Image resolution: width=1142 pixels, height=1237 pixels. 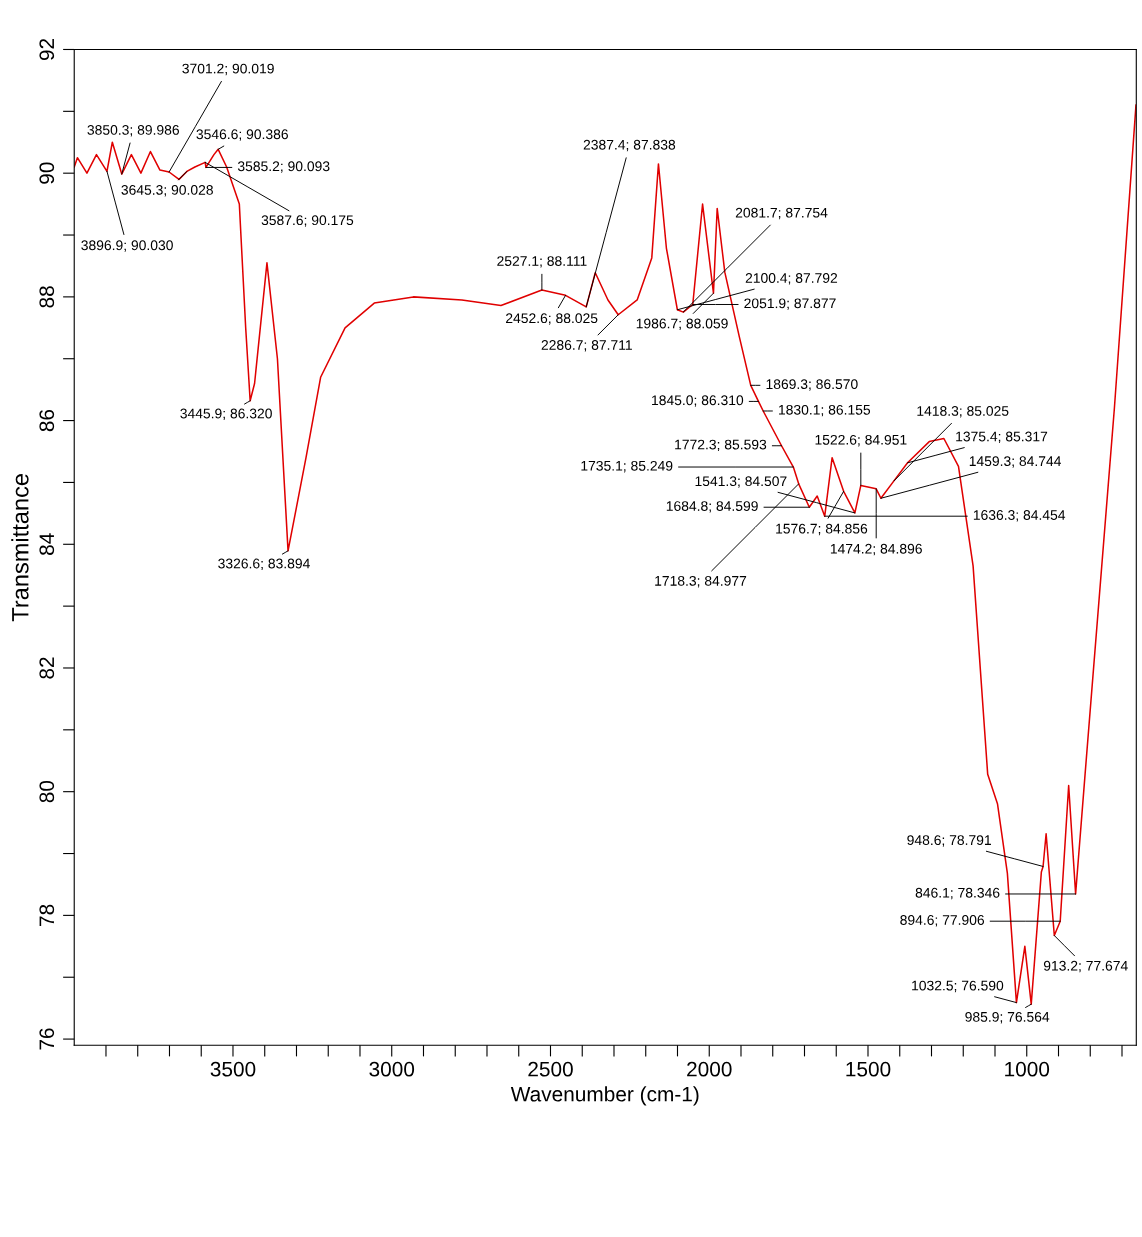 I want to click on annotation: 2286.7; 87.711, so click(x=586, y=346).